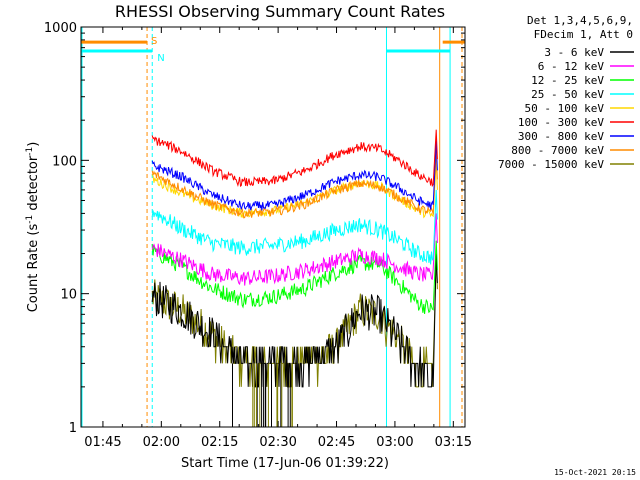 Image resolution: width=640 pixels, height=480 pixels. Describe the element at coordinates (453, 442) in the screenshot. I see `x-tick-label: 03:15` at that location.